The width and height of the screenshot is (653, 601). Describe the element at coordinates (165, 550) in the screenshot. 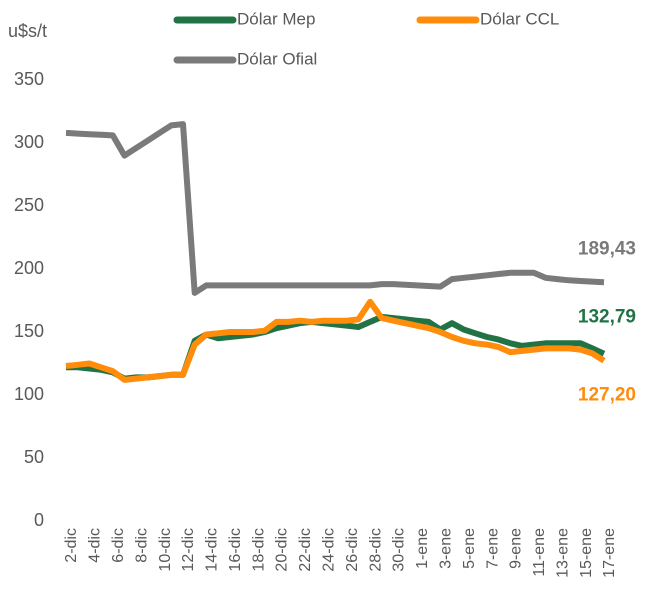

I see `x-tick-label: 10-dic` at that location.